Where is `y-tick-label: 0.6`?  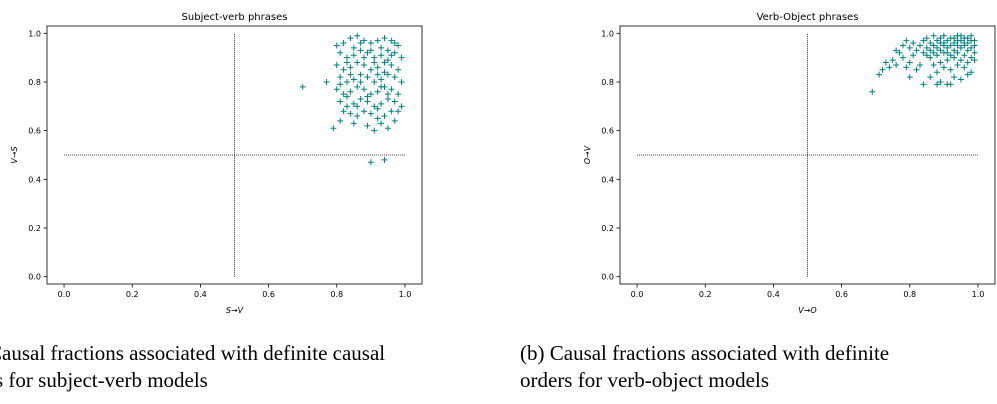
y-tick-label: 0.6 is located at coordinates (607, 131).